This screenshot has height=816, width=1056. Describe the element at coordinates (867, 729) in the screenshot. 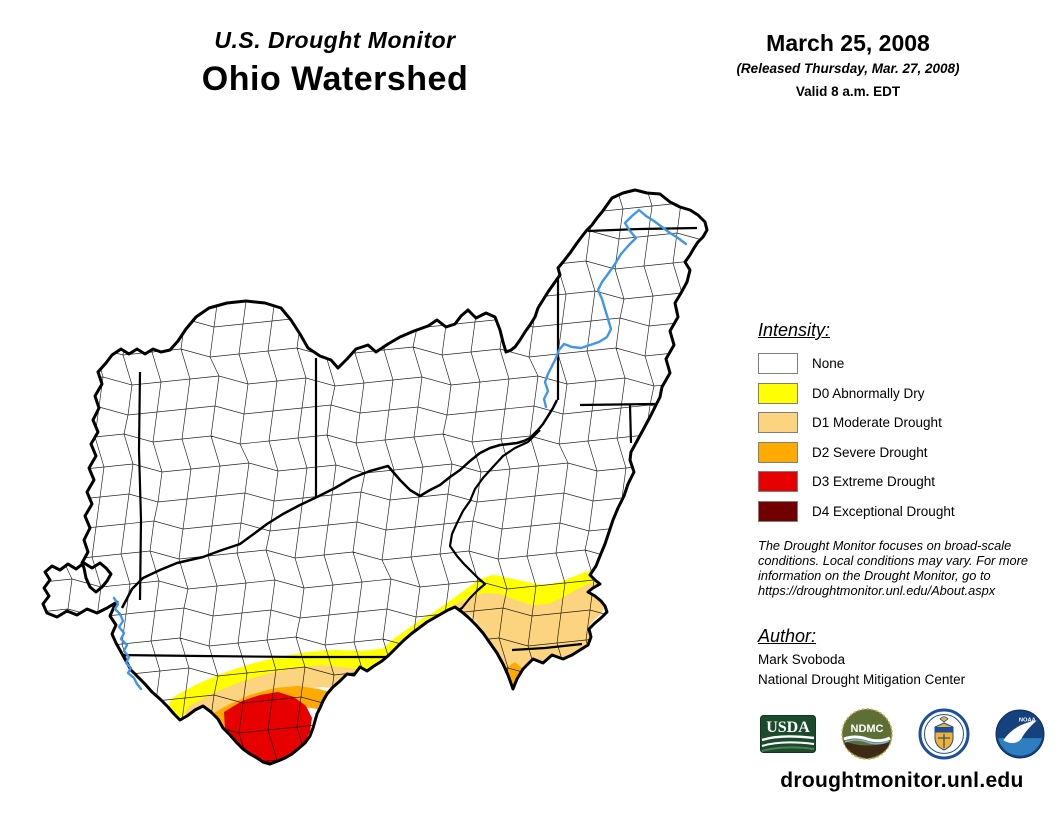

I see `ndmc-logo-text: NDMC` at that location.